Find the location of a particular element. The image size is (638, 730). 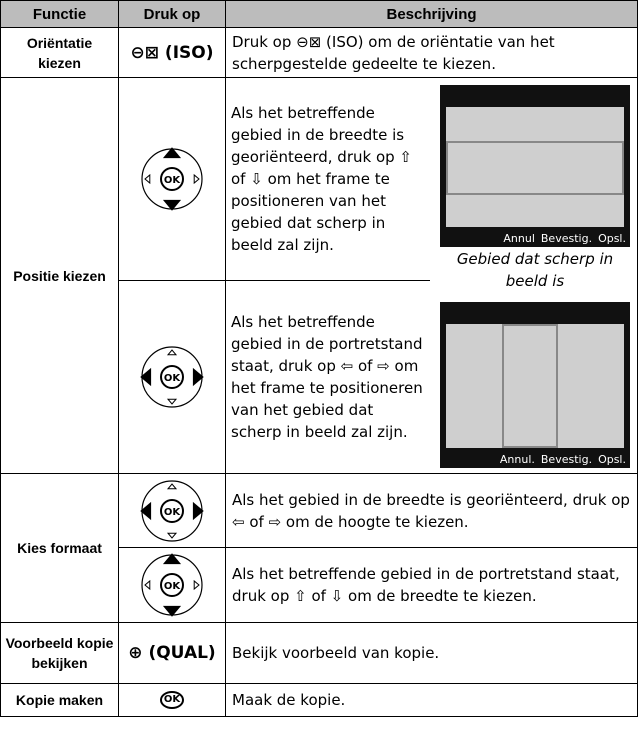

label: Annul is located at coordinates (519, 238).